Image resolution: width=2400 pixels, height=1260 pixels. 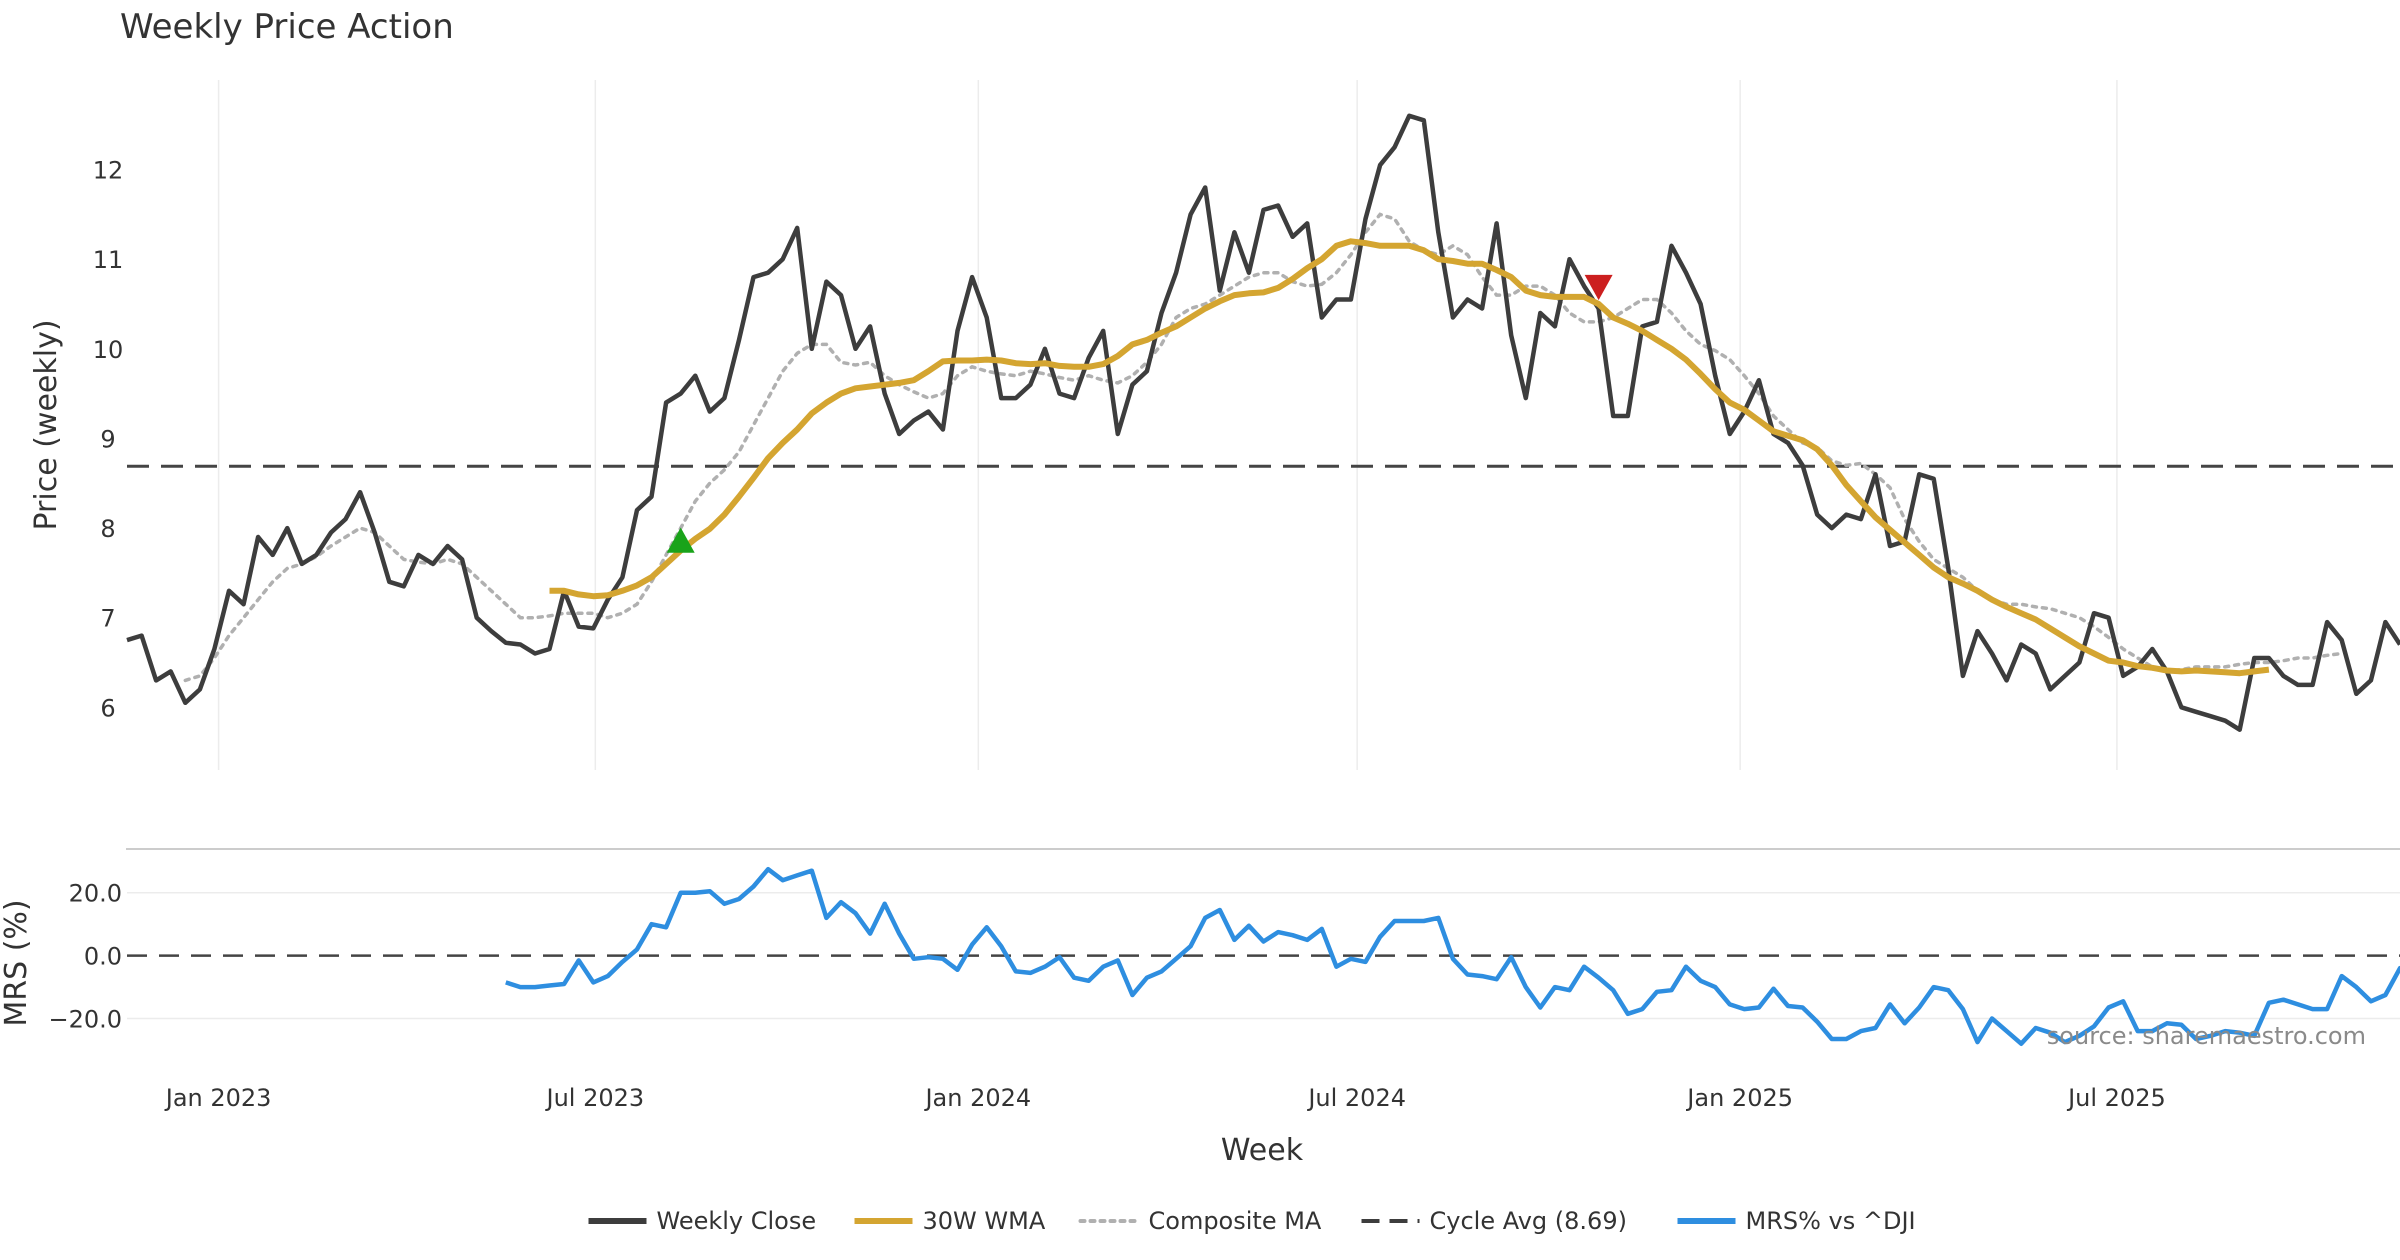 I want to click on price-y-ticks: 6 7 8 9 10 11 12, so click(x=108, y=440).